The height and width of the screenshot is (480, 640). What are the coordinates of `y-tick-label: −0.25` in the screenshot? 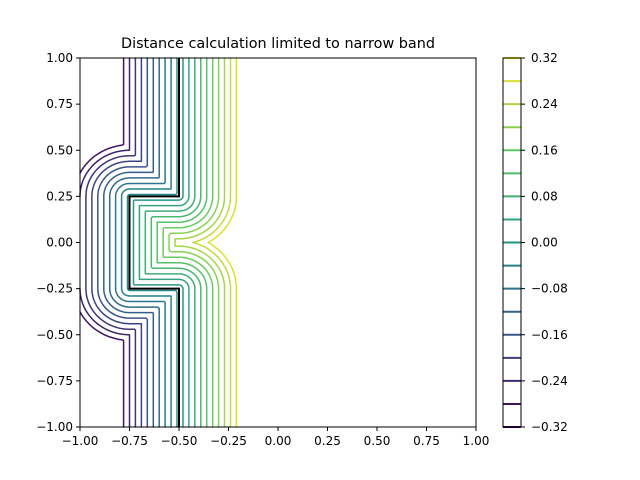 It's located at (54, 289).